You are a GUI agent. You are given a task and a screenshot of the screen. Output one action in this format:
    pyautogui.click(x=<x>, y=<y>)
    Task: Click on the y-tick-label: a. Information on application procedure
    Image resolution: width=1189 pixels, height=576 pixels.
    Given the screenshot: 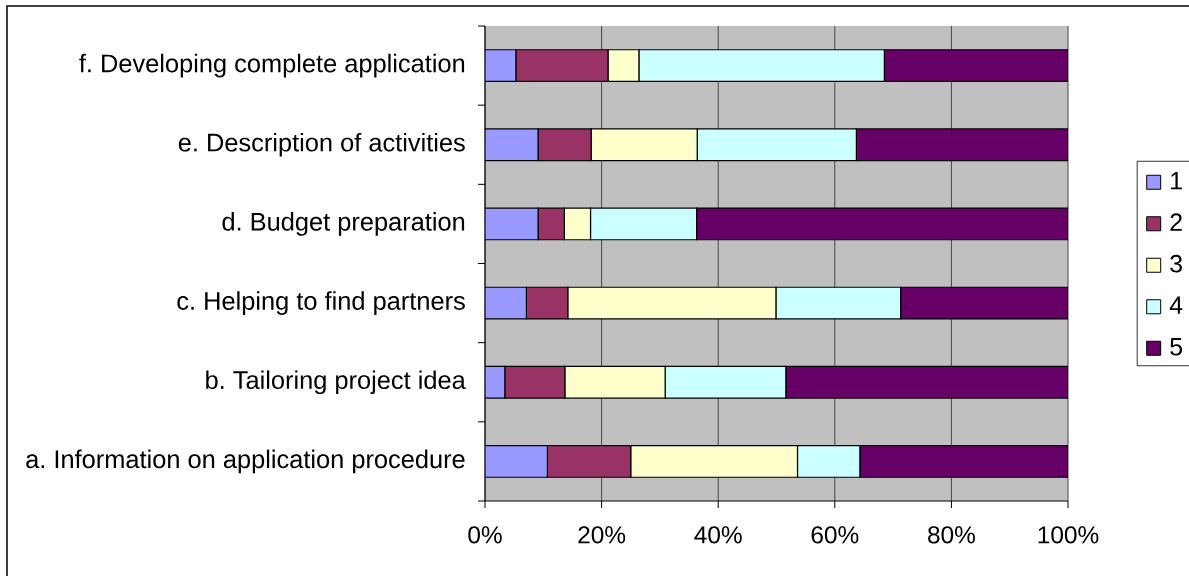 What is the action you would take?
    pyautogui.click(x=245, y=461)
    